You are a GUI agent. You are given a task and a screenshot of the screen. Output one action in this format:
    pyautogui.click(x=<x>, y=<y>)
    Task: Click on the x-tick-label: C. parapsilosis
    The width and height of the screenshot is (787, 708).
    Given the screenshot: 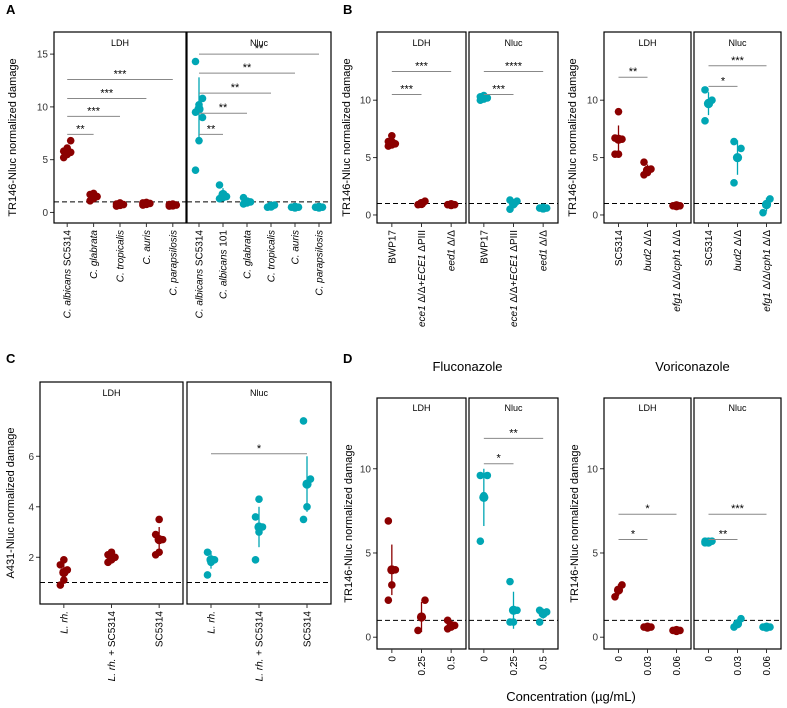 What is the action you would take?
    pyautogui.click(x=173, y=263)
    